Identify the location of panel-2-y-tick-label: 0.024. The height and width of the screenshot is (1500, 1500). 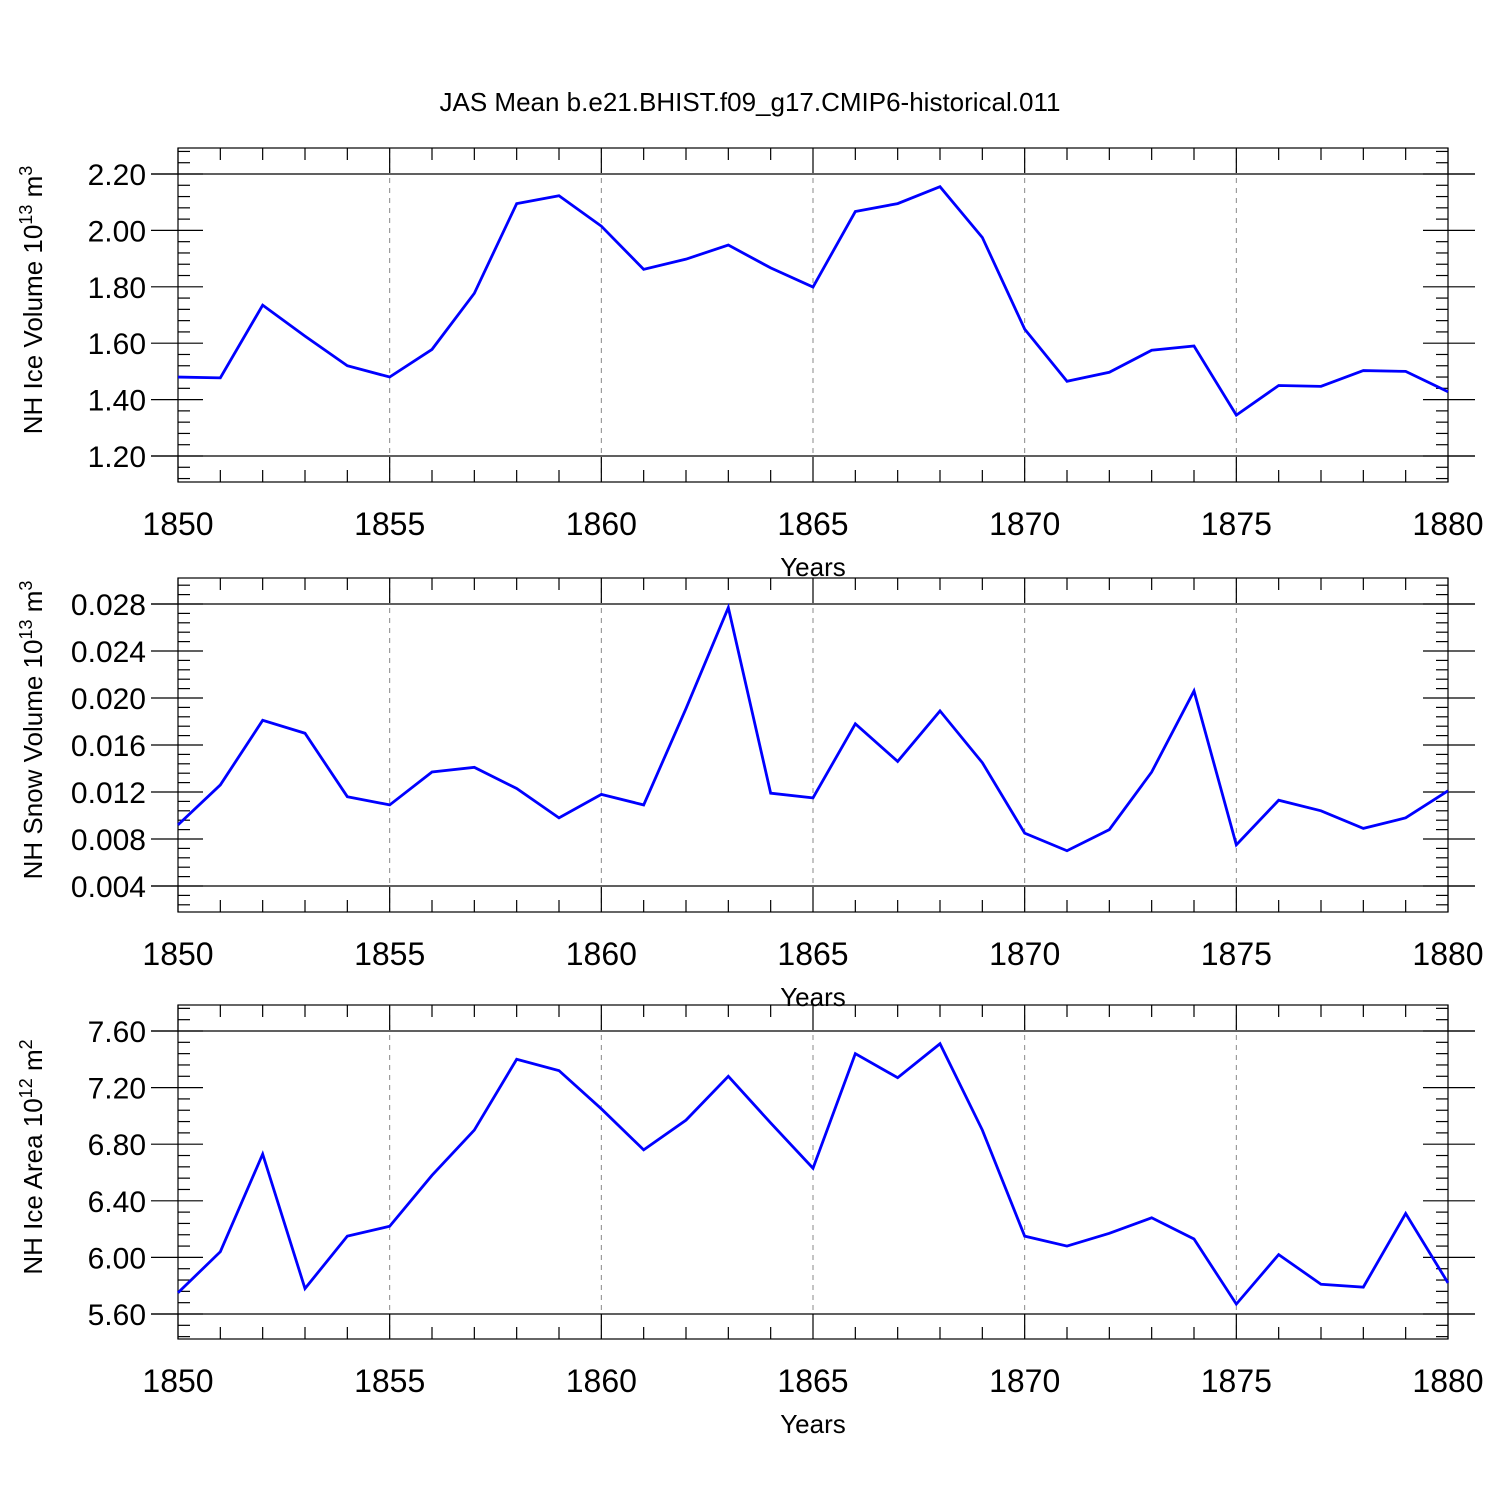
(108, 652).